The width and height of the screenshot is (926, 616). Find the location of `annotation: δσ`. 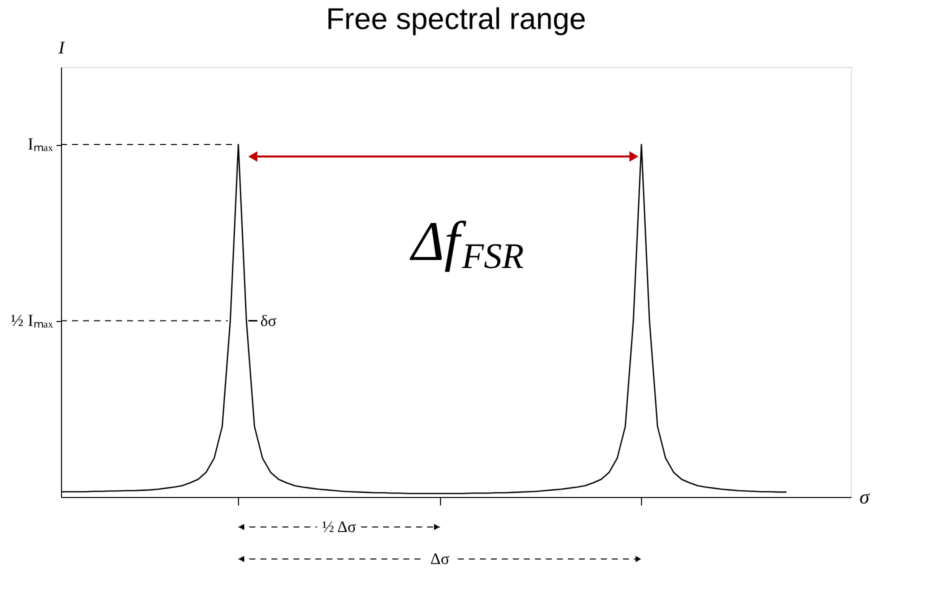

annotation: δσ is located at coordinates (268, 321).